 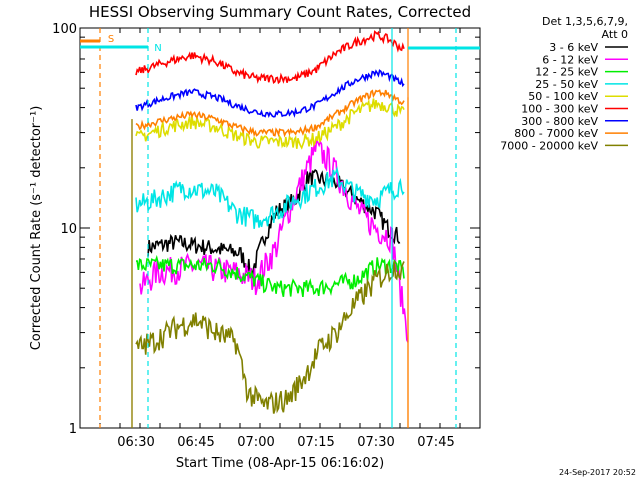 I want to click on x-axis-label: Start Time (08-Apr-15 06:16:02), so click(x=280, y=463).